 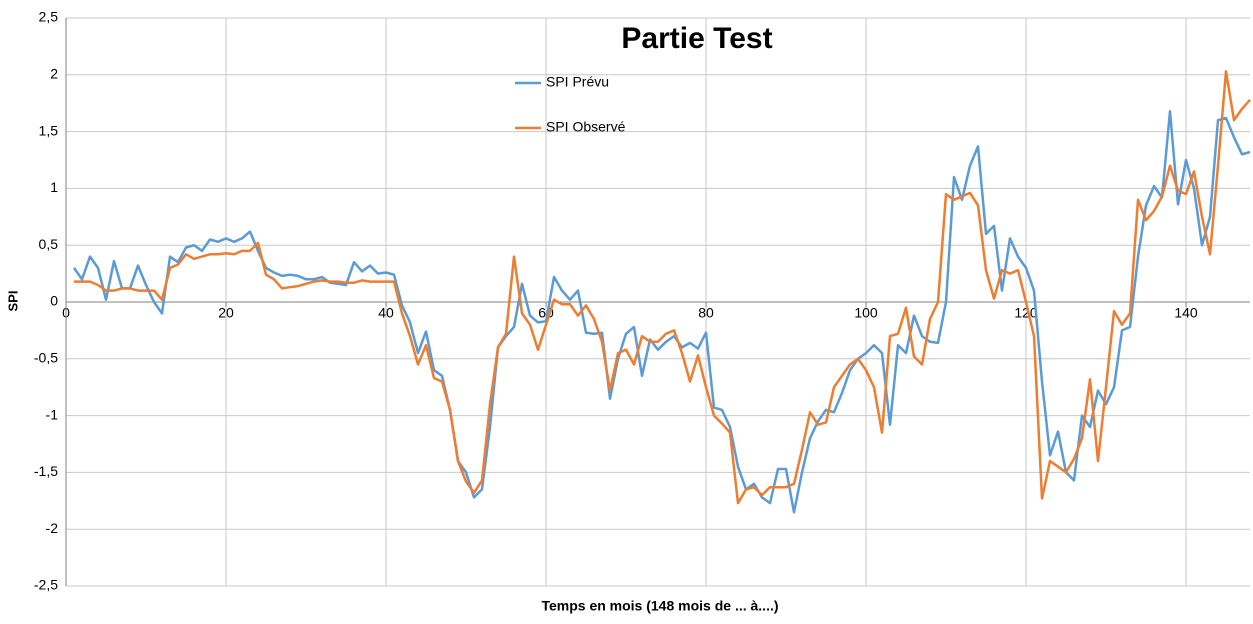 I want to click on x-tick-label: 120, so click(x=1026, y=313).